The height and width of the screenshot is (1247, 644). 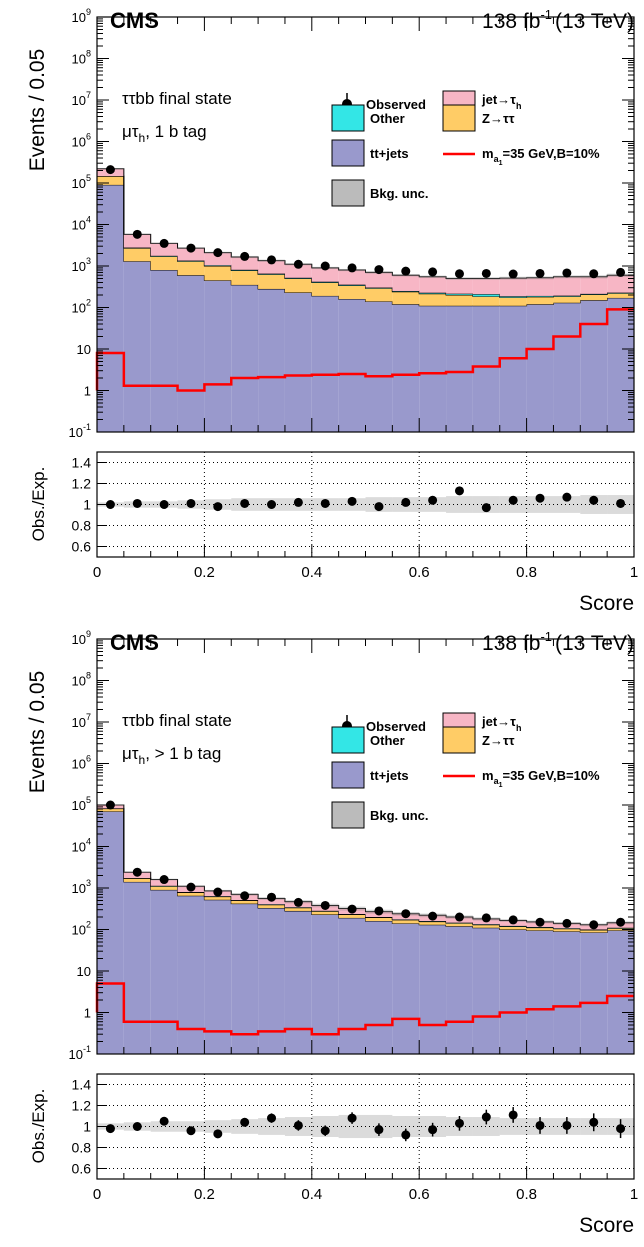 I want to click on legend-signal-subsub: 1, so click(x=501, y=163).